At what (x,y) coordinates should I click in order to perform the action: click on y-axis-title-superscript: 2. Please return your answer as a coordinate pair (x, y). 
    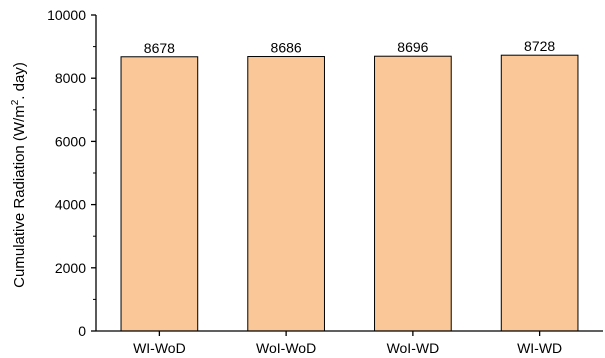
    Looking at the image, I should click on (15, 102).